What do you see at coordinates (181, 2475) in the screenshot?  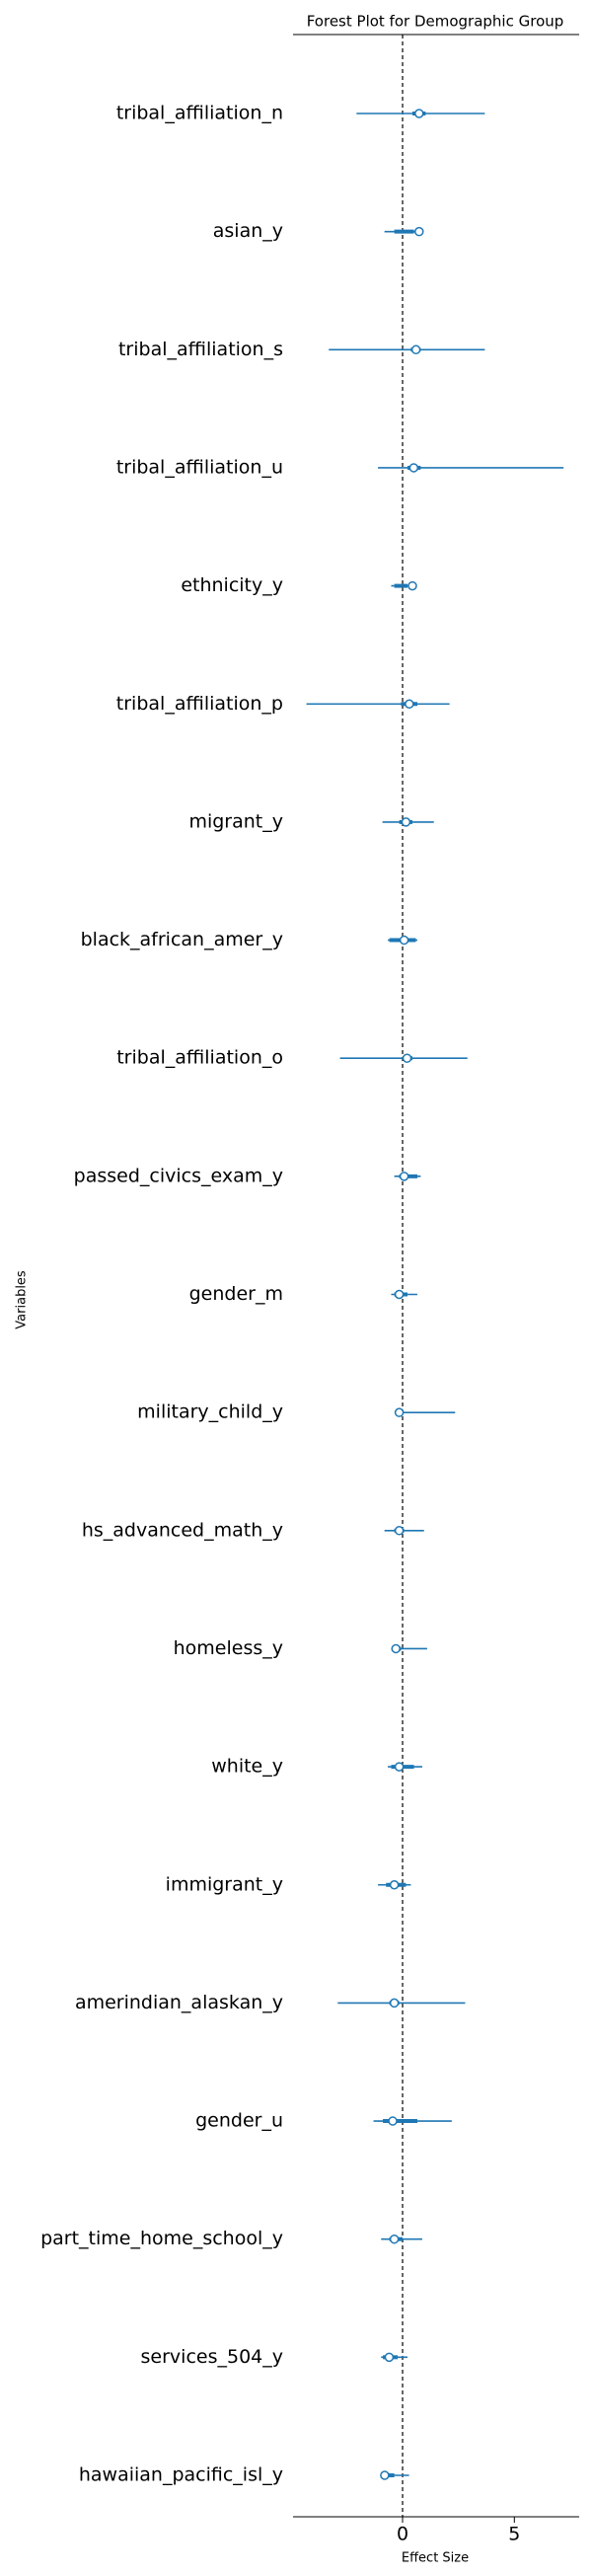 I see `y-tick-label: hawaiian_pacific_isl_y` at bounding box center [181, 2475].